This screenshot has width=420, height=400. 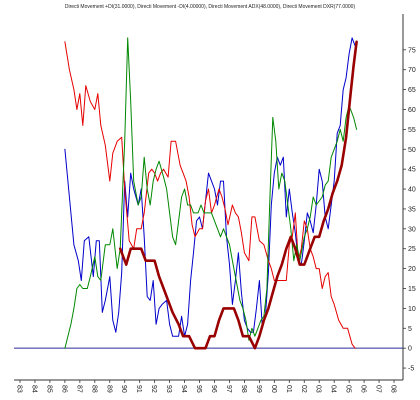 What do you see at coordinates (412, 229) in the screenshot?
I see `y-tick-label: 30` at bounding box center [412, 229].